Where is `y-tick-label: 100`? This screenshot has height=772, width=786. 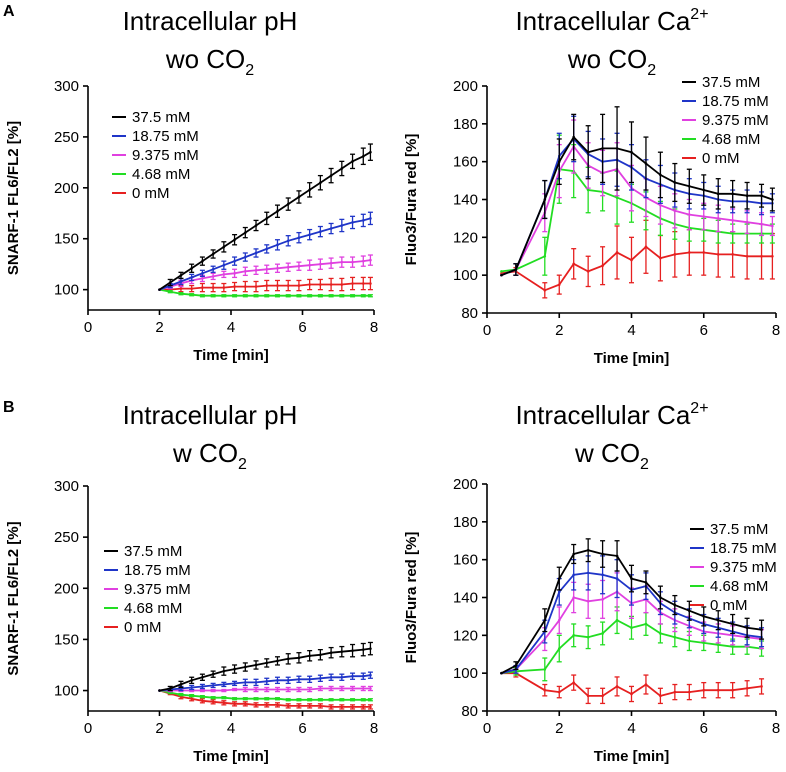
y-tick-label: 100 is located at coordinates (465, 673).